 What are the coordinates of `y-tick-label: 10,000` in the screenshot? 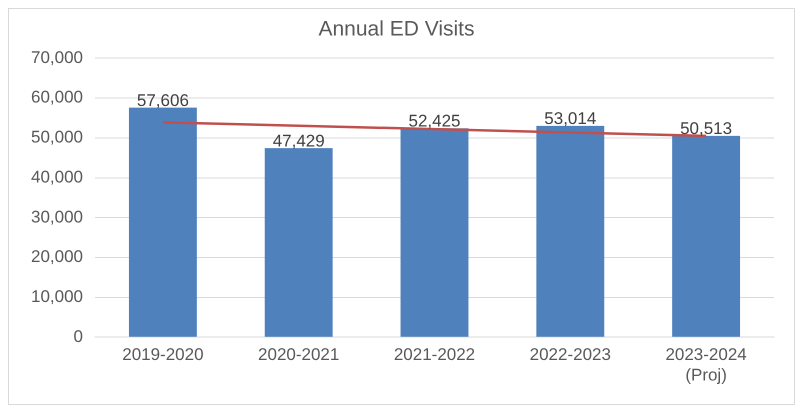 It's located at (56, 296).